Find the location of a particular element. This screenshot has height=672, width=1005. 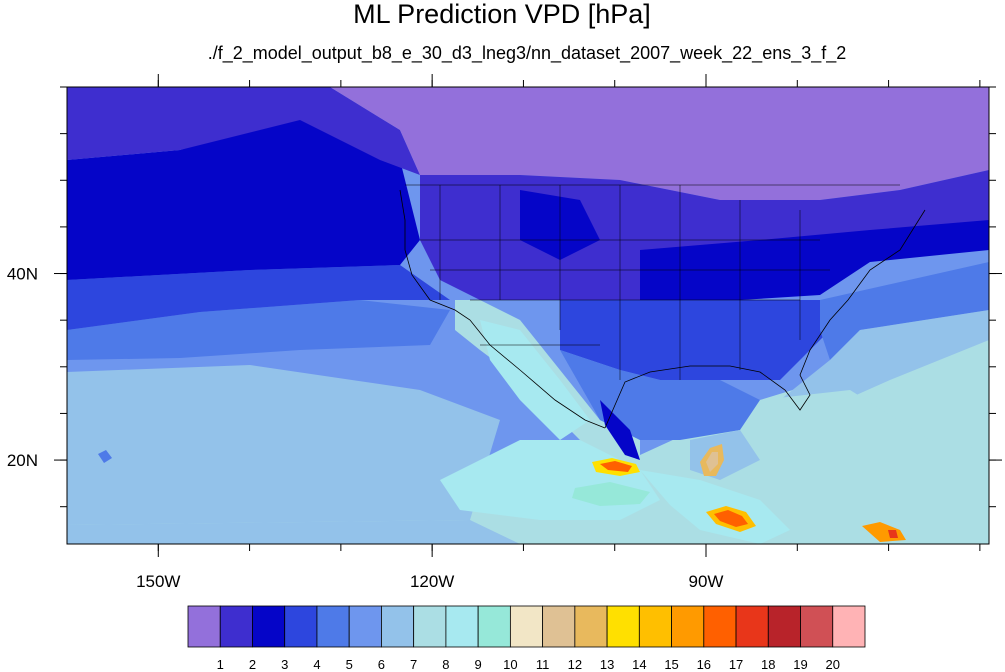

colorbar-label: 18 is located at coordinates (768, 664).